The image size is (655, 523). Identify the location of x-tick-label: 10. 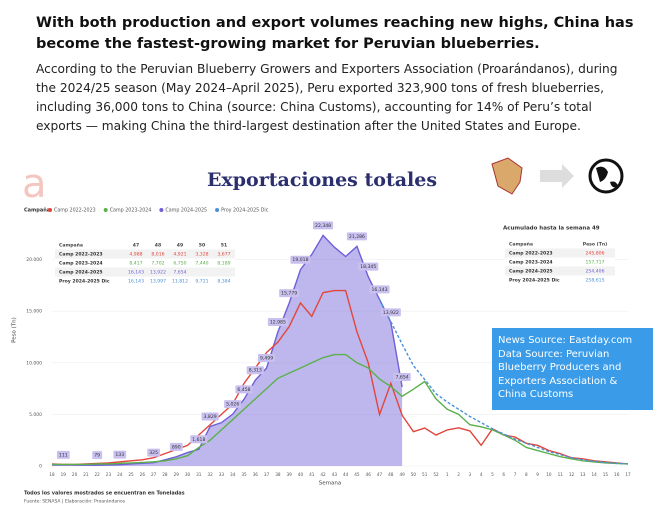
(549, 474).